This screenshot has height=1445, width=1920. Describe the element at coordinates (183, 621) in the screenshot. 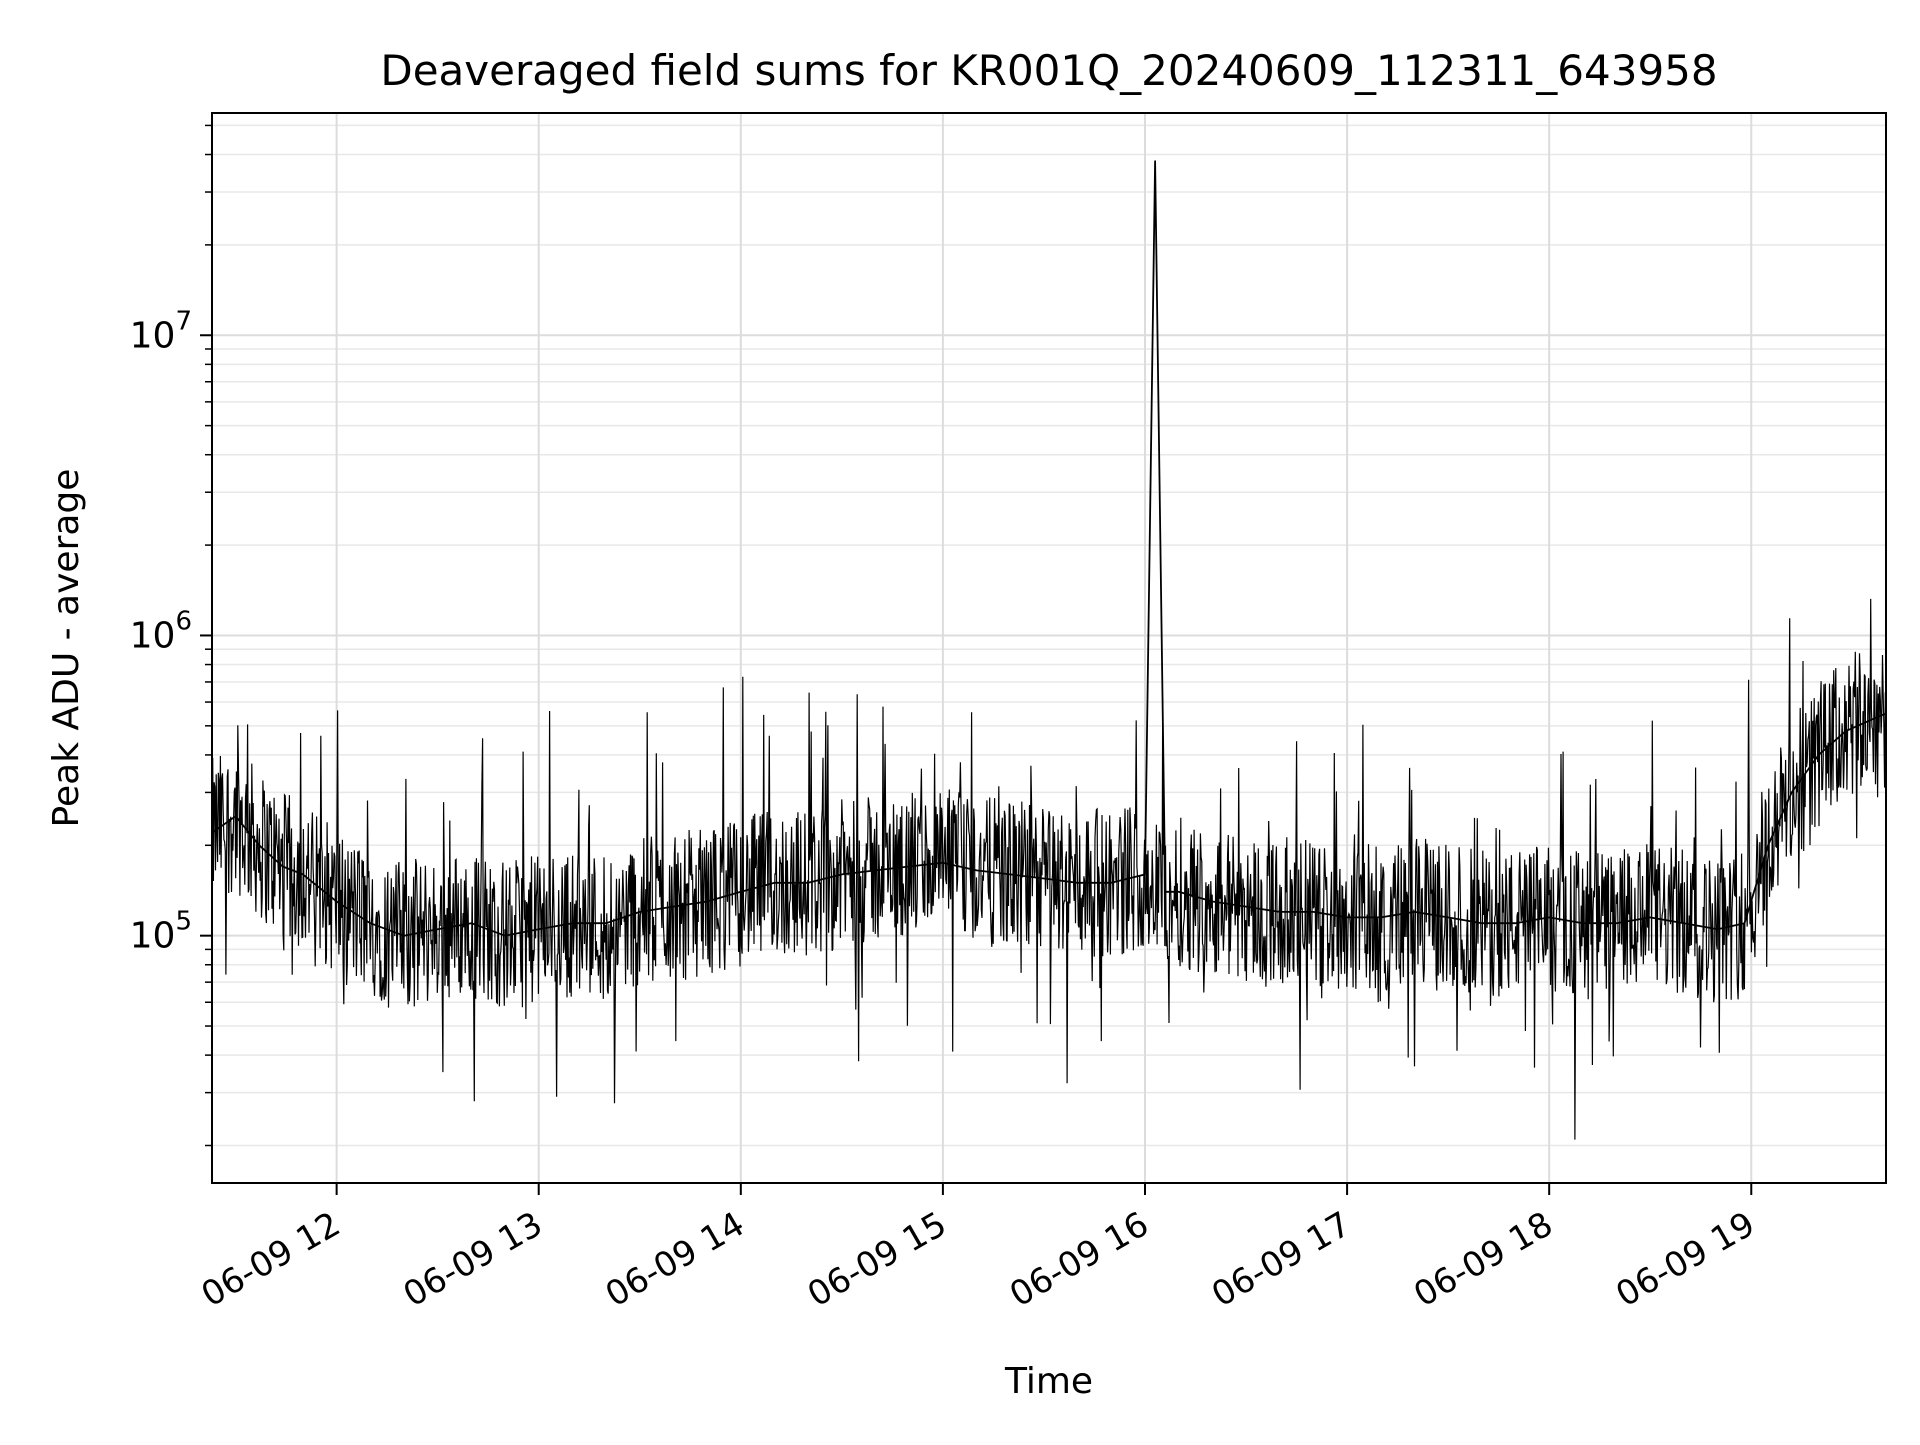

I see `y-tick-label-exponent: 6` at that location.